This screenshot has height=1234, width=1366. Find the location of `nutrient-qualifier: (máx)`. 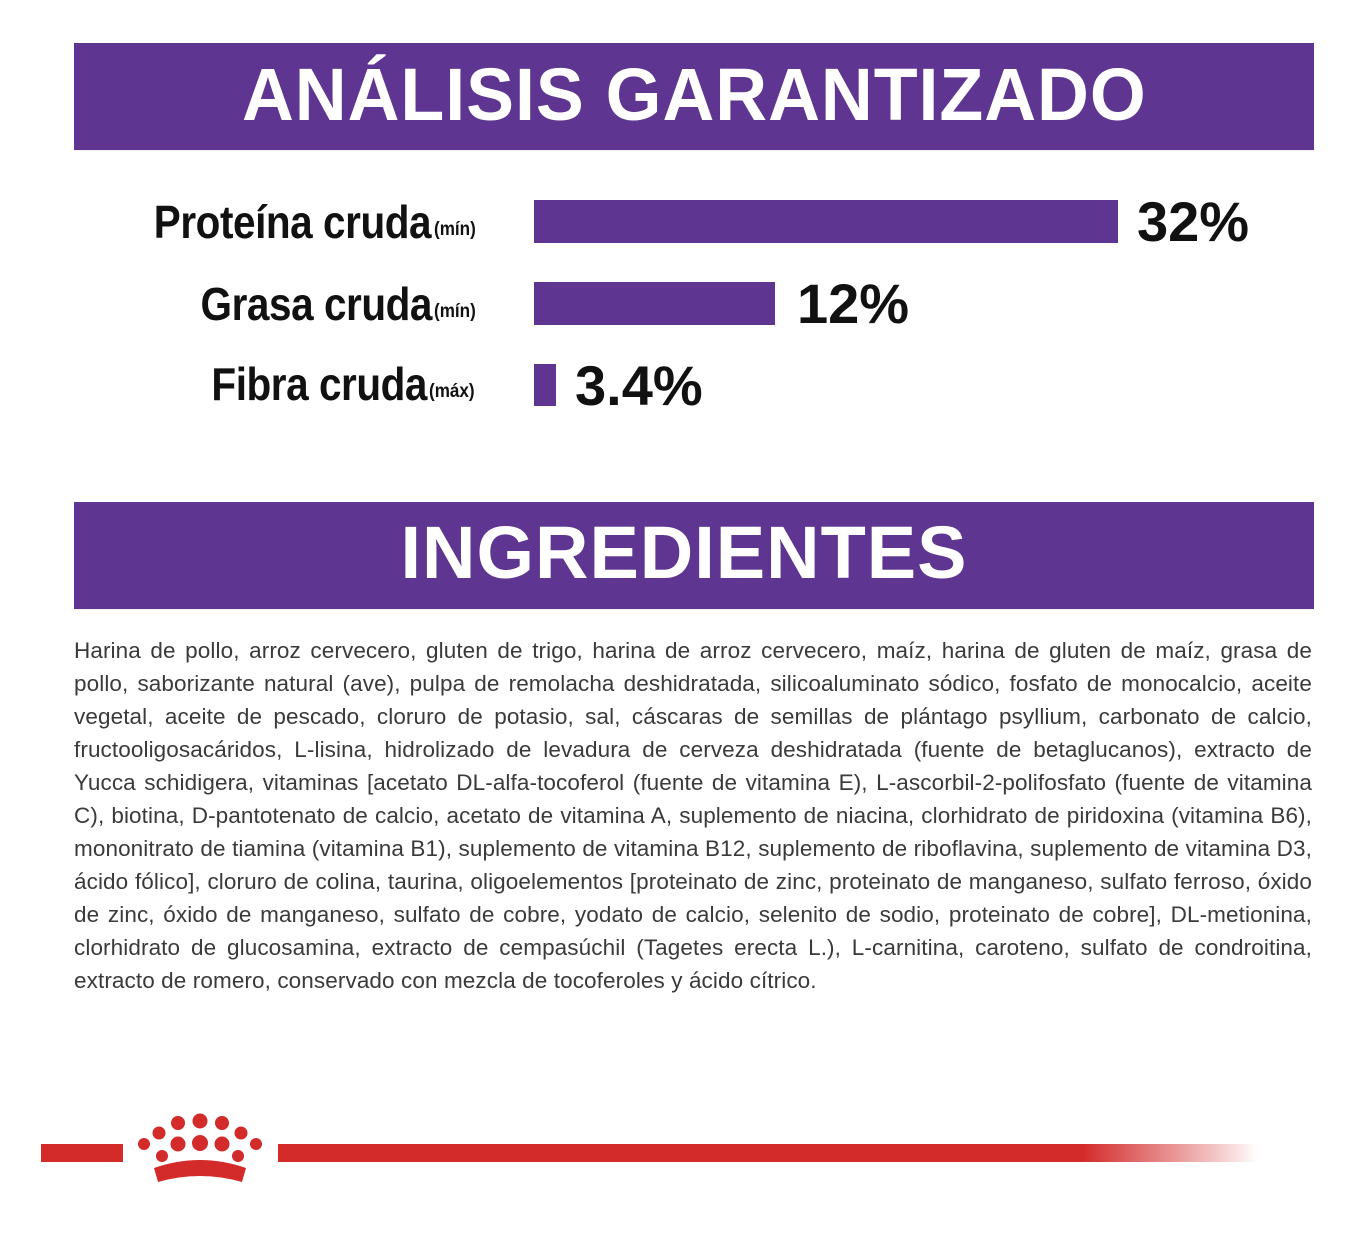

nutrient-qualifier: (máx) is located at coordinates (452, 391).